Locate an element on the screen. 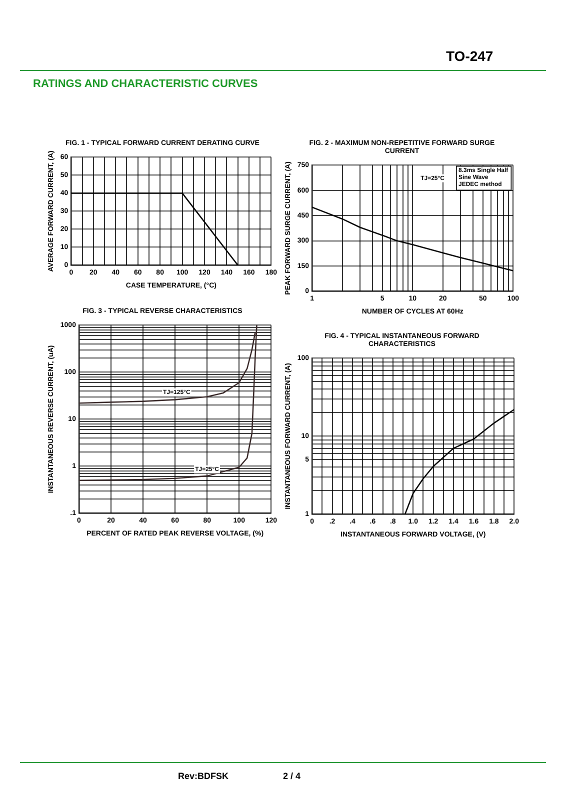  text: 2 / 4 is located at coordinates (292, 776).